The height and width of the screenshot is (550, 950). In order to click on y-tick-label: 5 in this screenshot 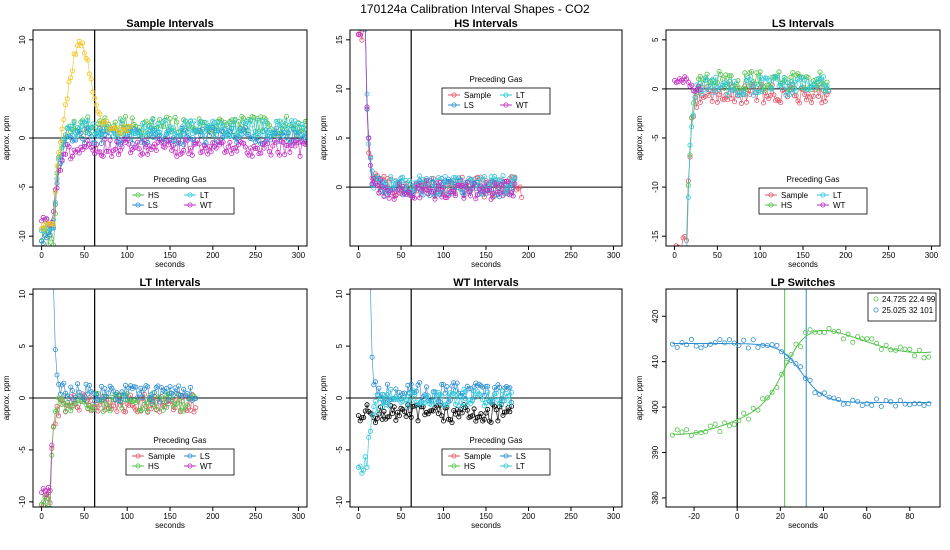, I will do `click(22, 345)`.